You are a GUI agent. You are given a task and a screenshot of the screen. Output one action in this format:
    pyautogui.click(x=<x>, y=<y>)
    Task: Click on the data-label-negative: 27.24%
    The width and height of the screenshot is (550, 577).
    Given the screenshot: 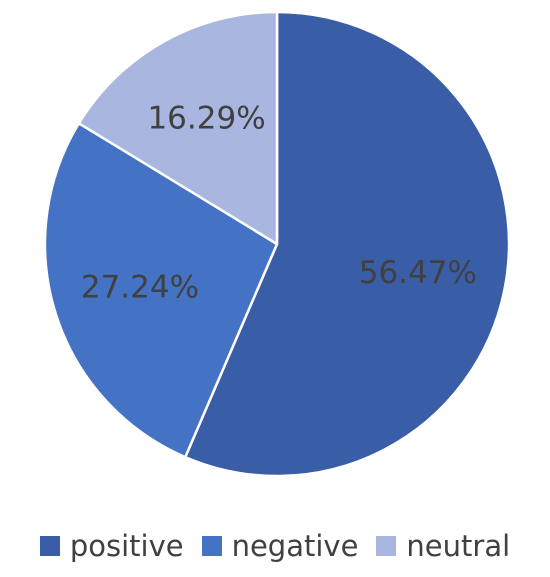 What is the action you would take?
    pyautogui.click(x=140, y=288)
    